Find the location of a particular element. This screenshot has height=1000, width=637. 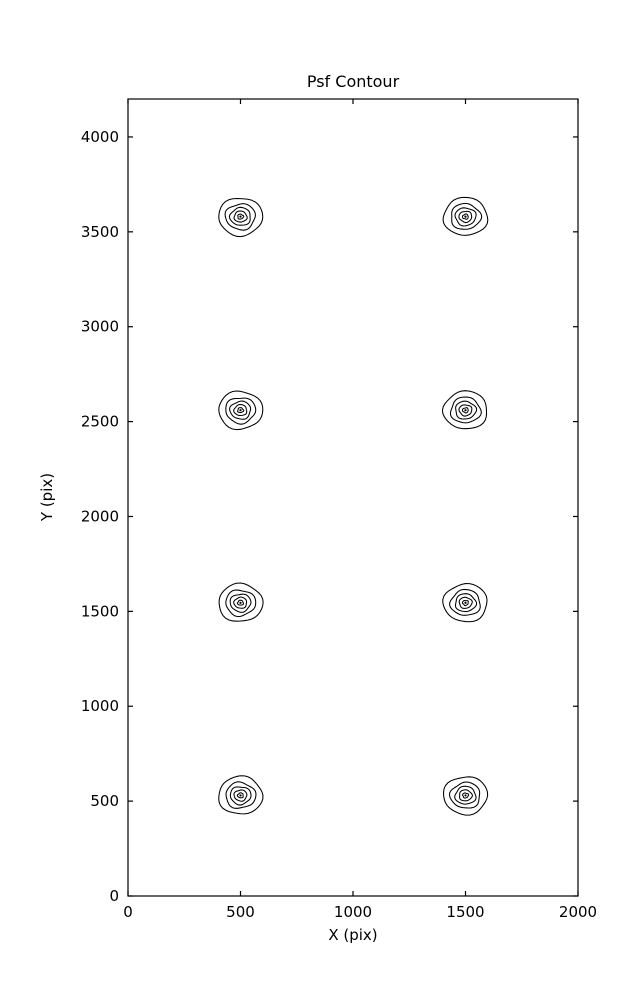

y-tick-label: 3500 is located at coordinates (100, 232).